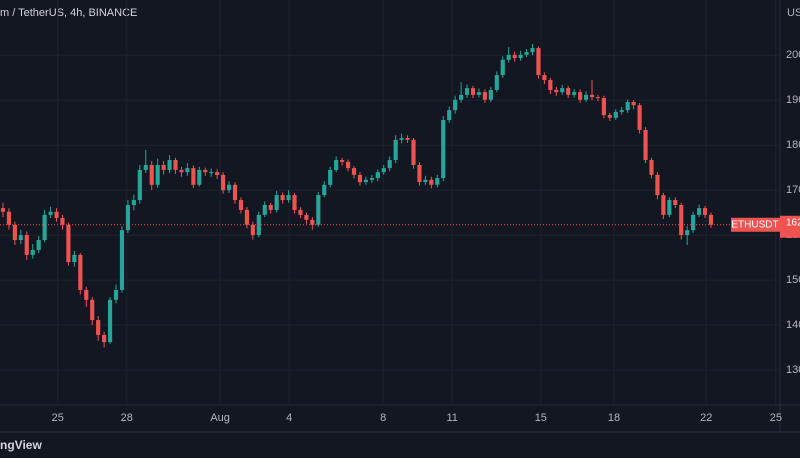 Image resolution: width=800 pixels, height=458 pixels. I want to click on price-tag, so click(790, 226).